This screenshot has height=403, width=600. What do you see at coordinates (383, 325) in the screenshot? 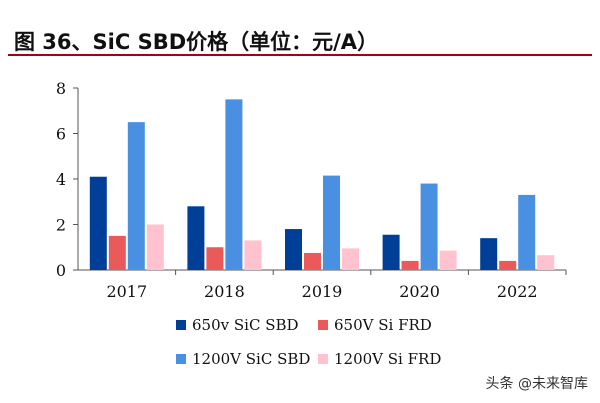
I see `legend-label: 650V Si FRD` at bounding box center [383, 325].